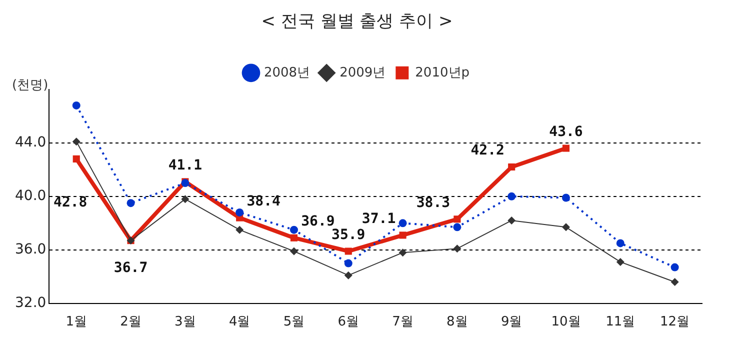  Describe the element at coordinates (71, 202) in the screenshot. I see `data-label: 42.8` at that location.